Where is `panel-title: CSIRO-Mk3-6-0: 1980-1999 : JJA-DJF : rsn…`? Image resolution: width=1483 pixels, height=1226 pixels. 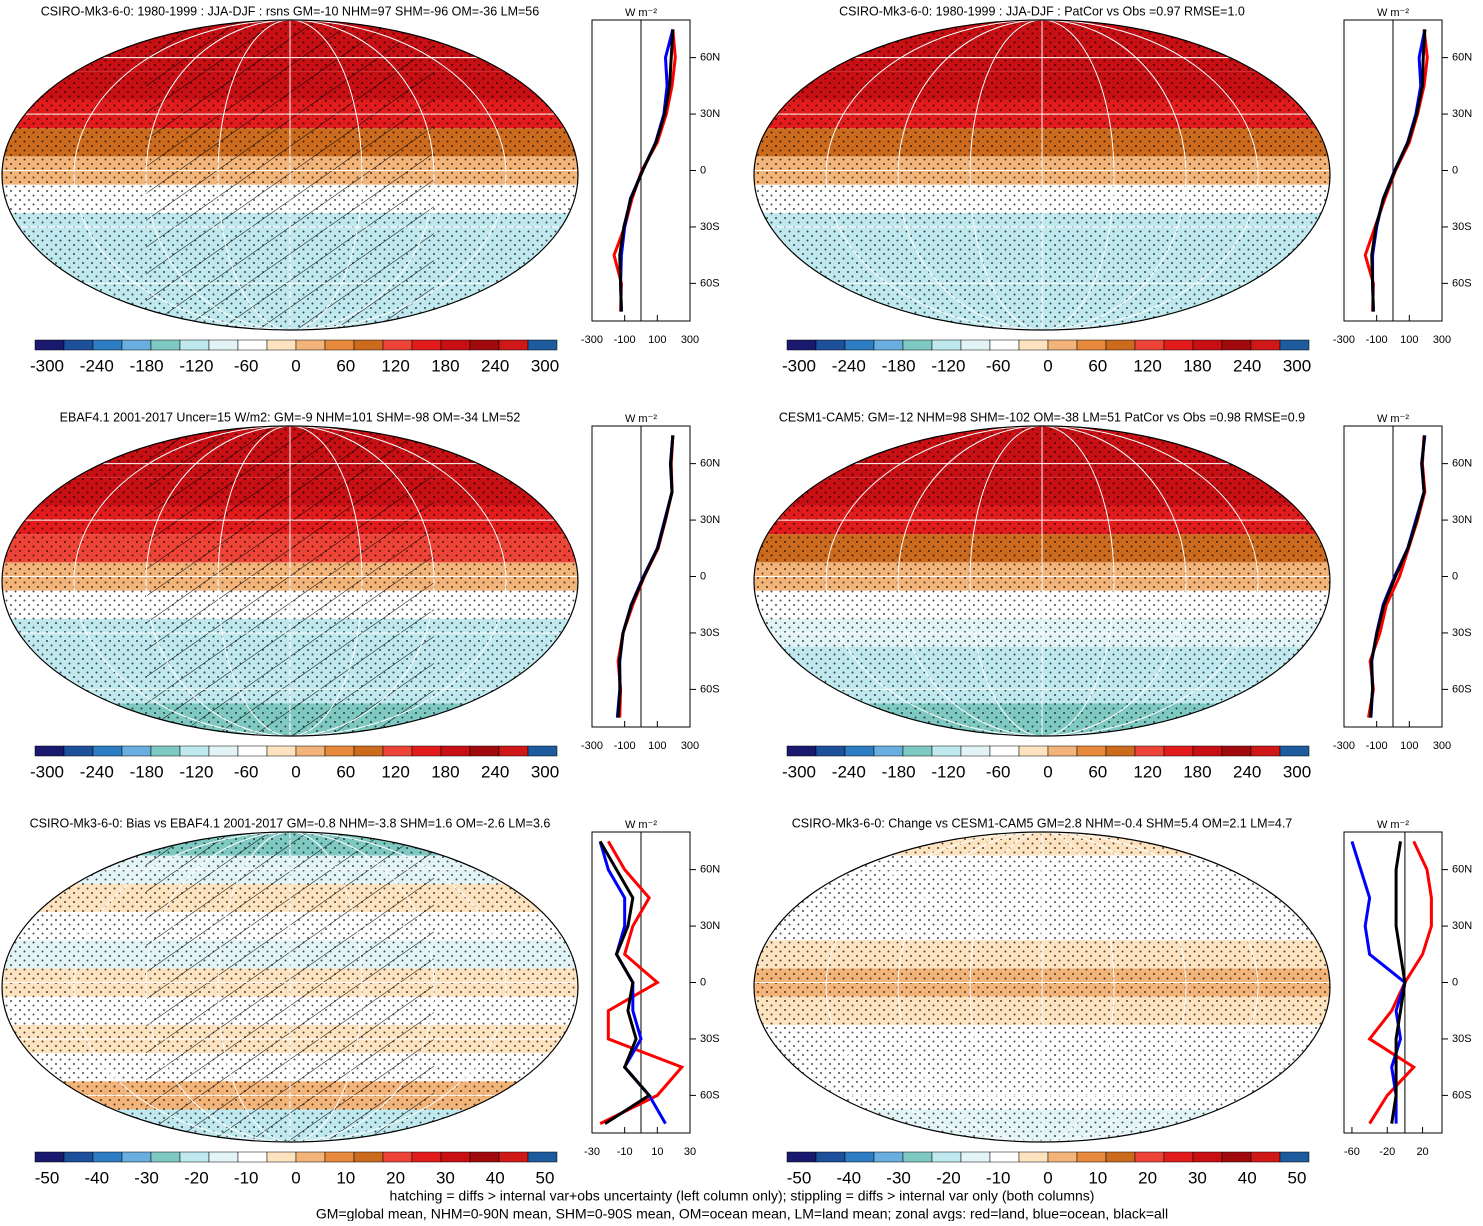
panel-title: CSIRO-Mk3-6-0: 1980-1999 : JJA-DJF : rsn… is located at coordinates (290, 11).